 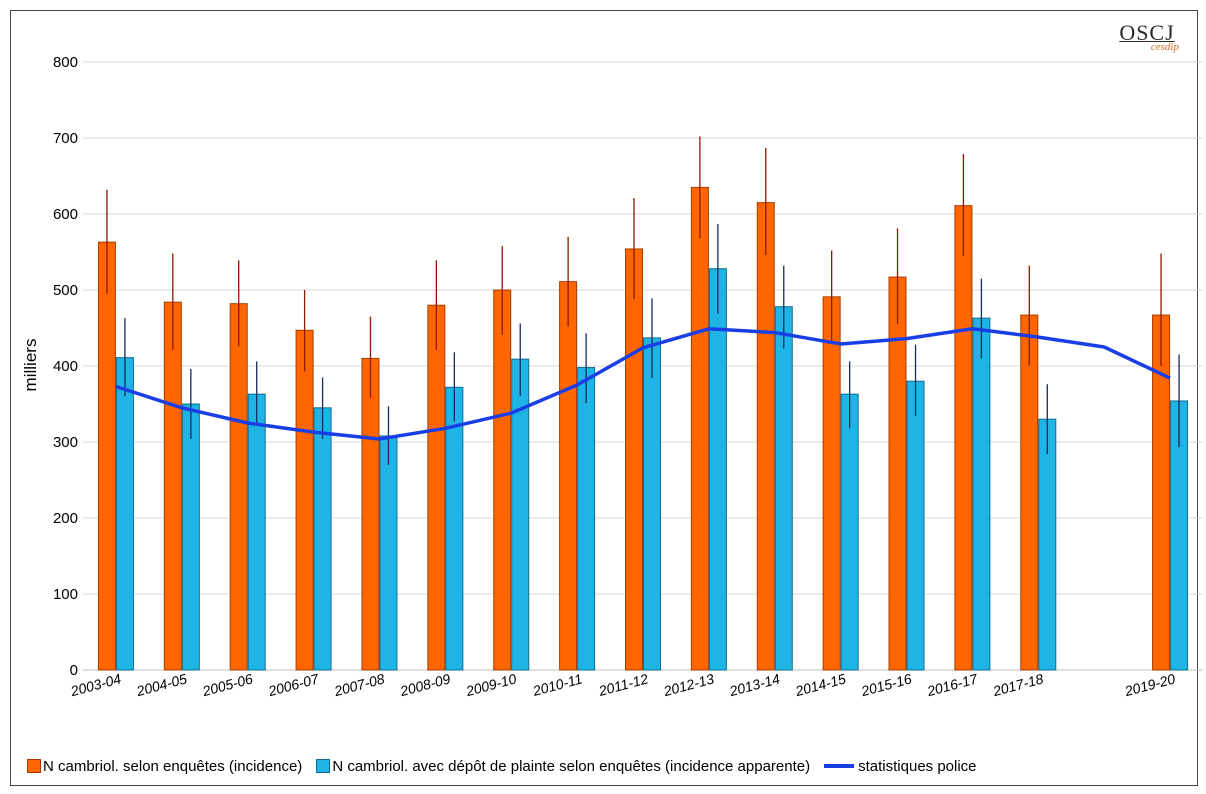 I want to click on x-tick-label: 2015-16, so click(x=886, y=684).